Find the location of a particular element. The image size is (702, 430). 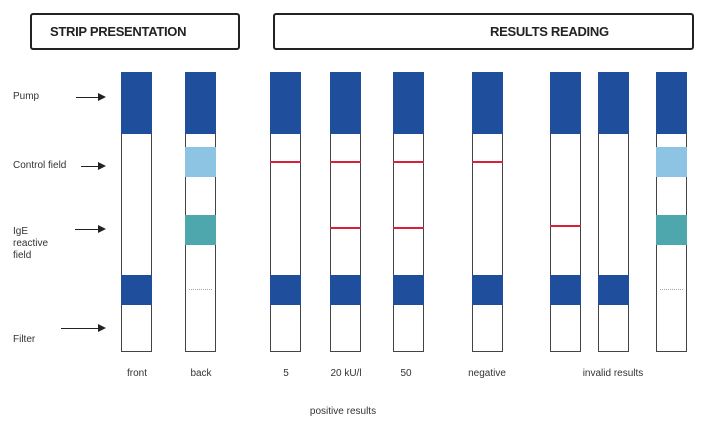

caption-invalid: invalid results is located at coordinates (613, 373).